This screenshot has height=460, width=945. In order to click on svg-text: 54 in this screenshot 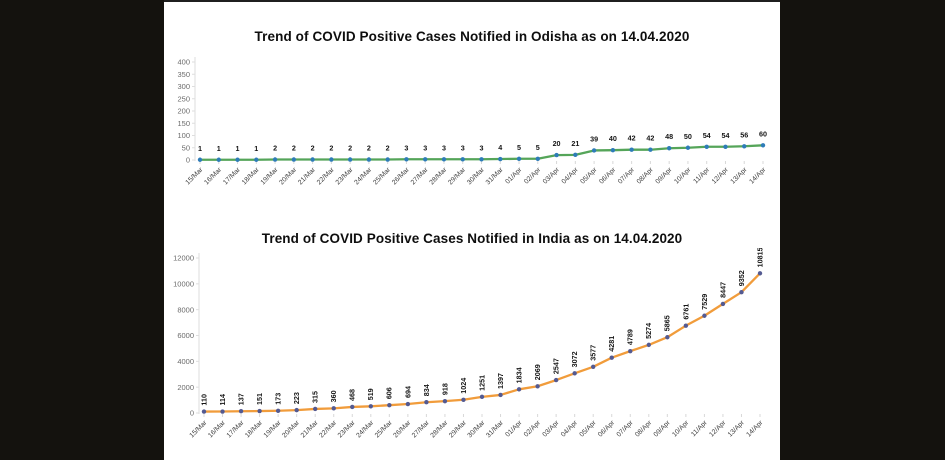, I will do `click(725, 135)`.